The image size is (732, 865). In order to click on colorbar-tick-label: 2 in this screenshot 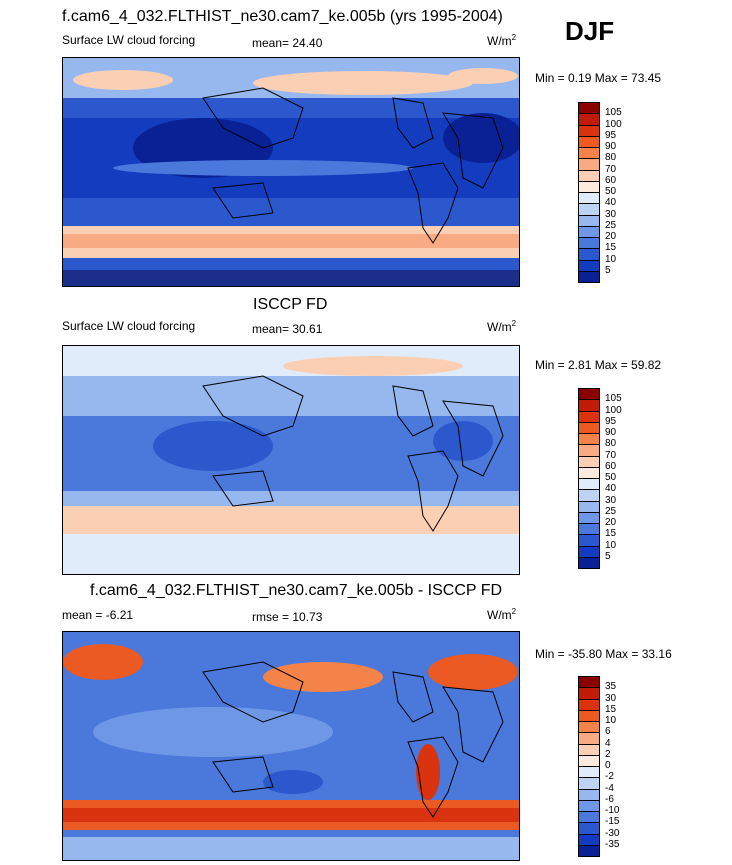, I will do `click(608, 754)`.